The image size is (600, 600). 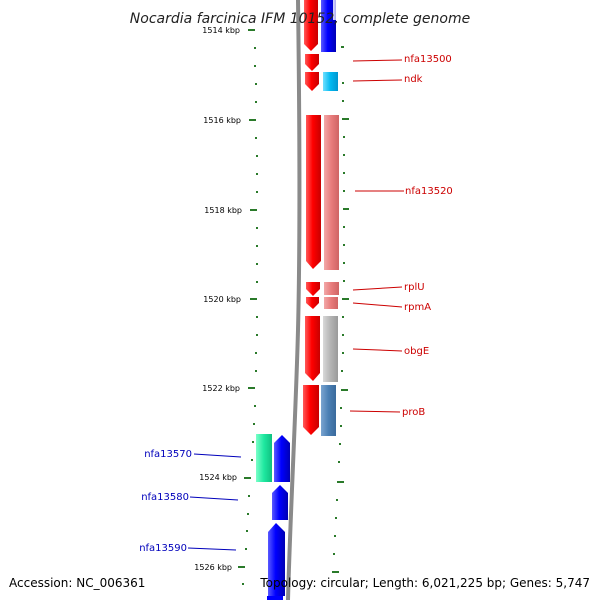 What do you see at coordinates (429, 191) in the screenshot?
I see `gene-label-nfa13520: nfa13520` at bounding box center [429, 191].